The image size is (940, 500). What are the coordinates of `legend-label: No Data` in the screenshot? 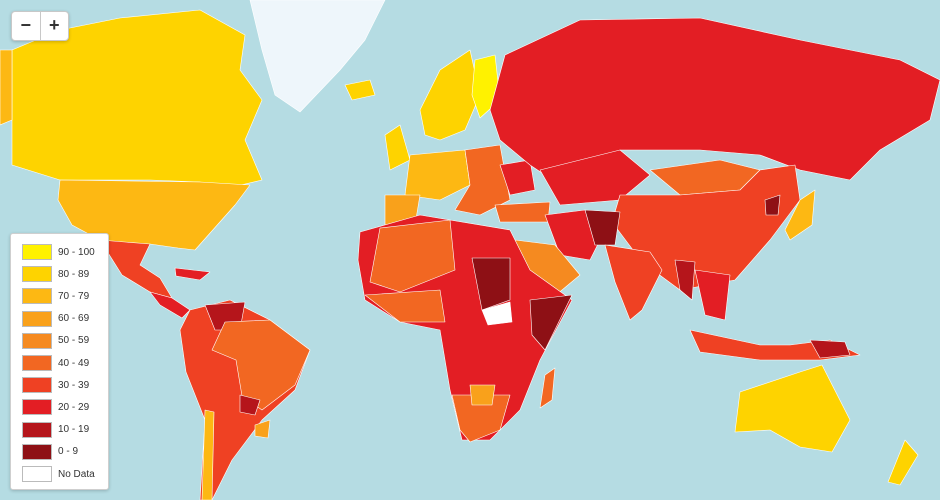 It's located at (76, 474).